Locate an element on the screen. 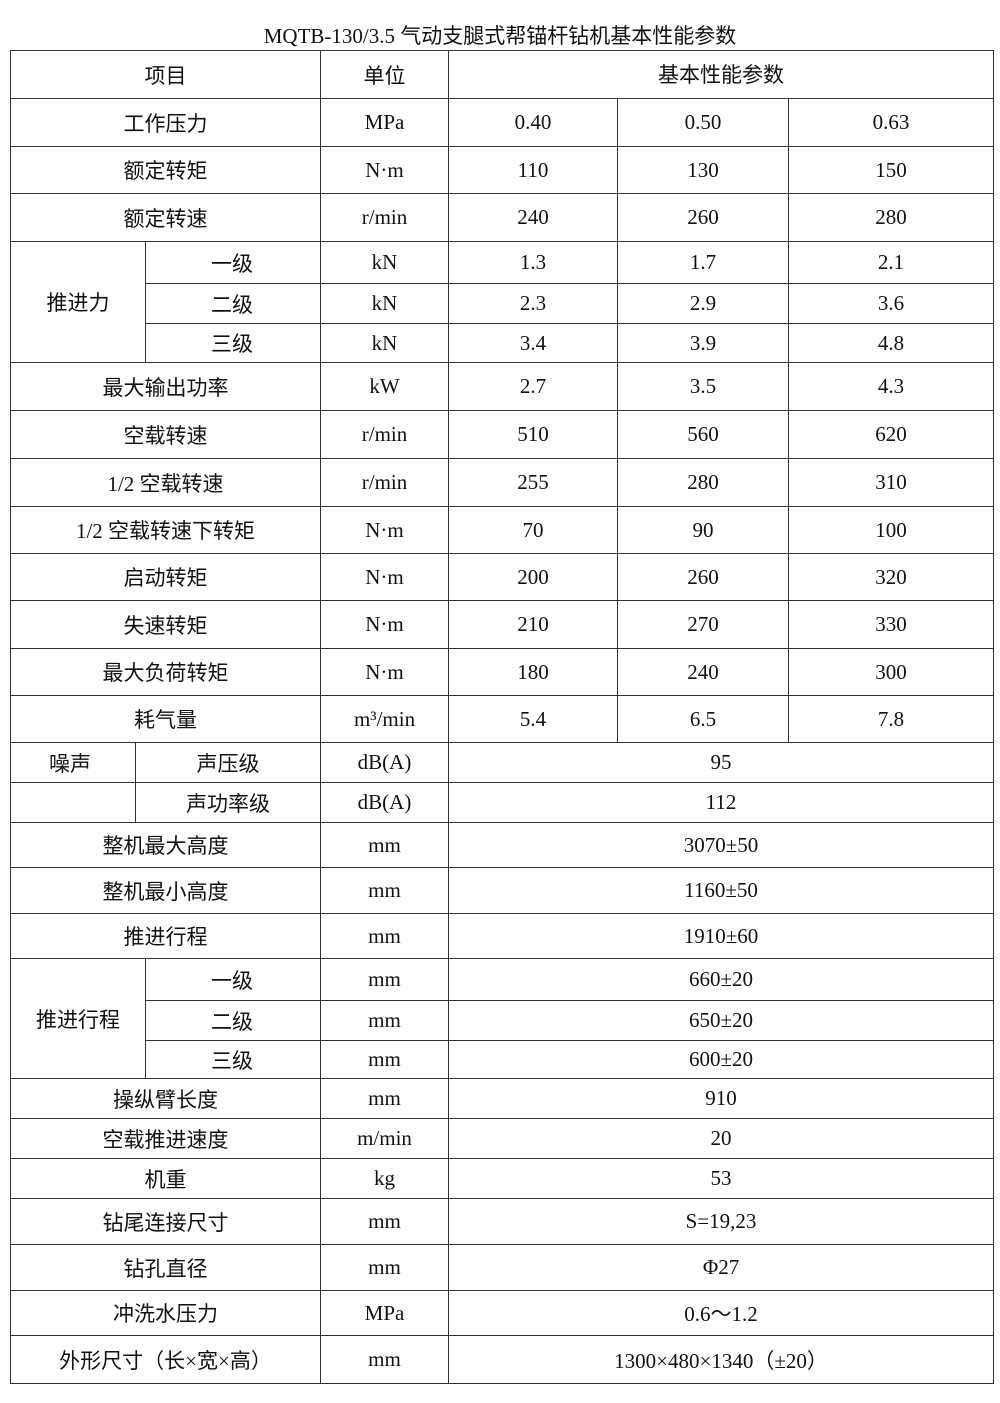 Image resolution: width=1000 pixels, height=1403 pixels. value-cell: Φ27 is located at coordinates (721, 1267).